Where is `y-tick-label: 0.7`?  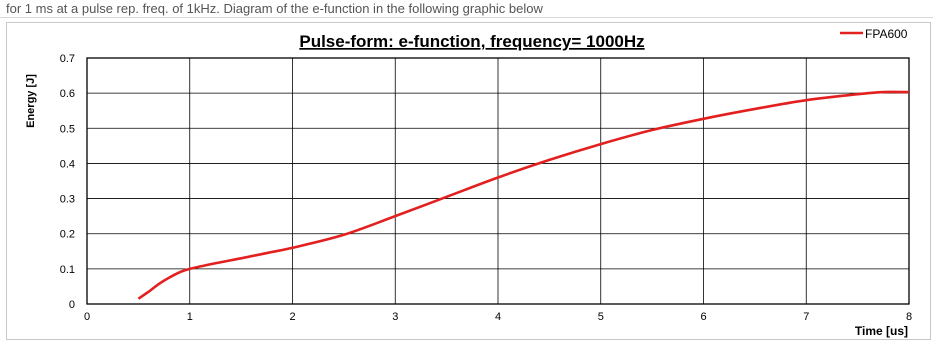 y-tick-label: 0.7 is located at coordinates (67, 59).